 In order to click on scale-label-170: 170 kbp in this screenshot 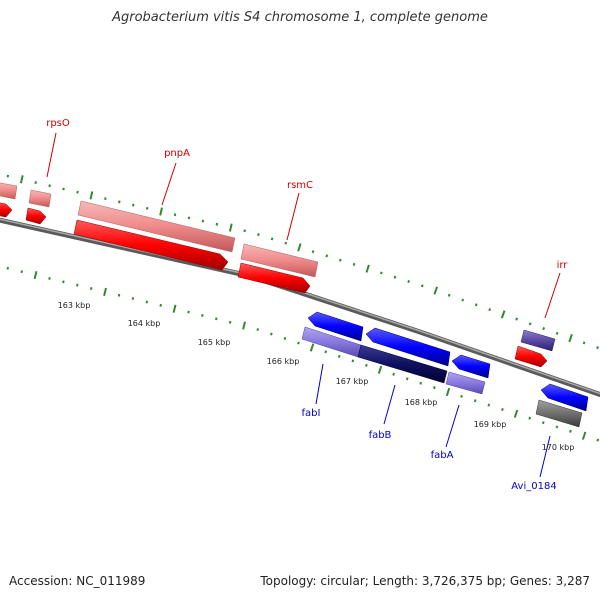, I will do `click(558, 447)`.